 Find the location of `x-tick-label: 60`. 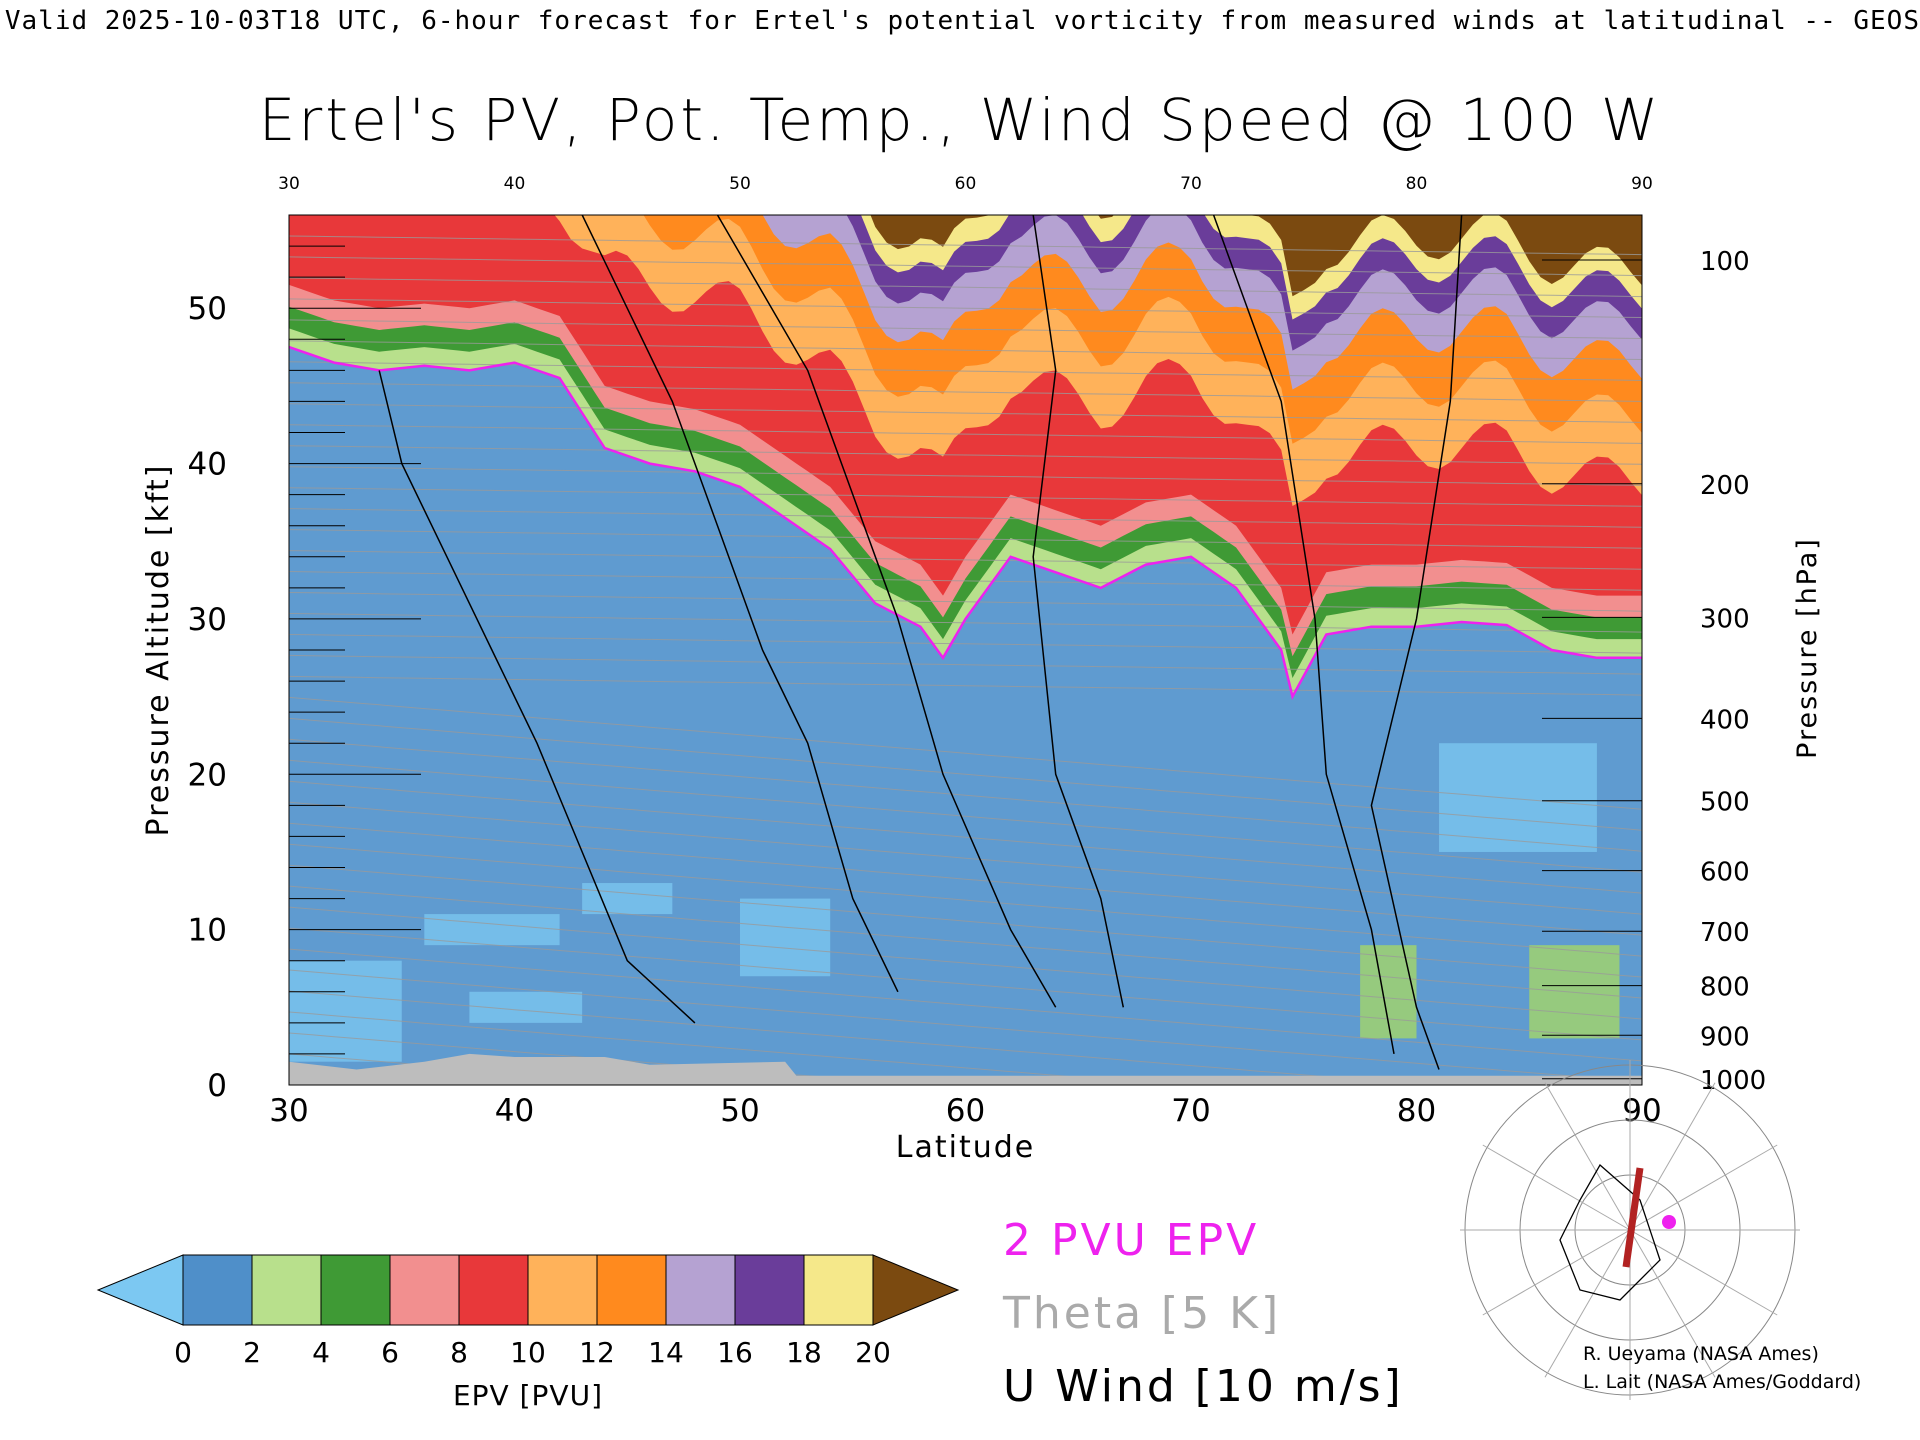

x-tick-label: 60 is located at coordinates (965, 1111).